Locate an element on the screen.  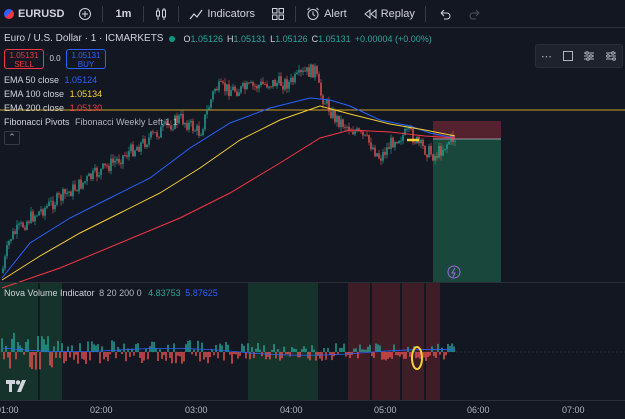
indicator-ema200: EMA 200 close 1.05130 is located at coordinates (220, 108).